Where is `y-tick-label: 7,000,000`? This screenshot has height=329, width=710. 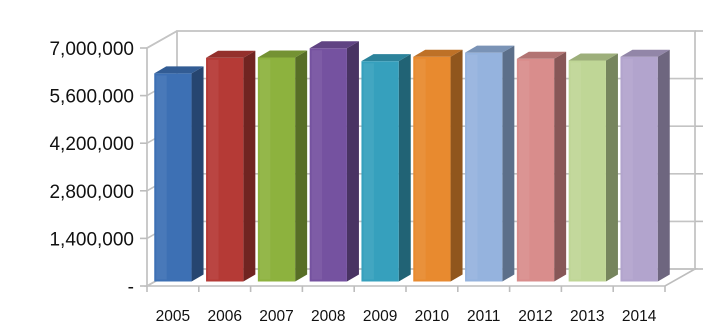
y-tick-label: 7,000,000 is located at coordinates (91, 49).